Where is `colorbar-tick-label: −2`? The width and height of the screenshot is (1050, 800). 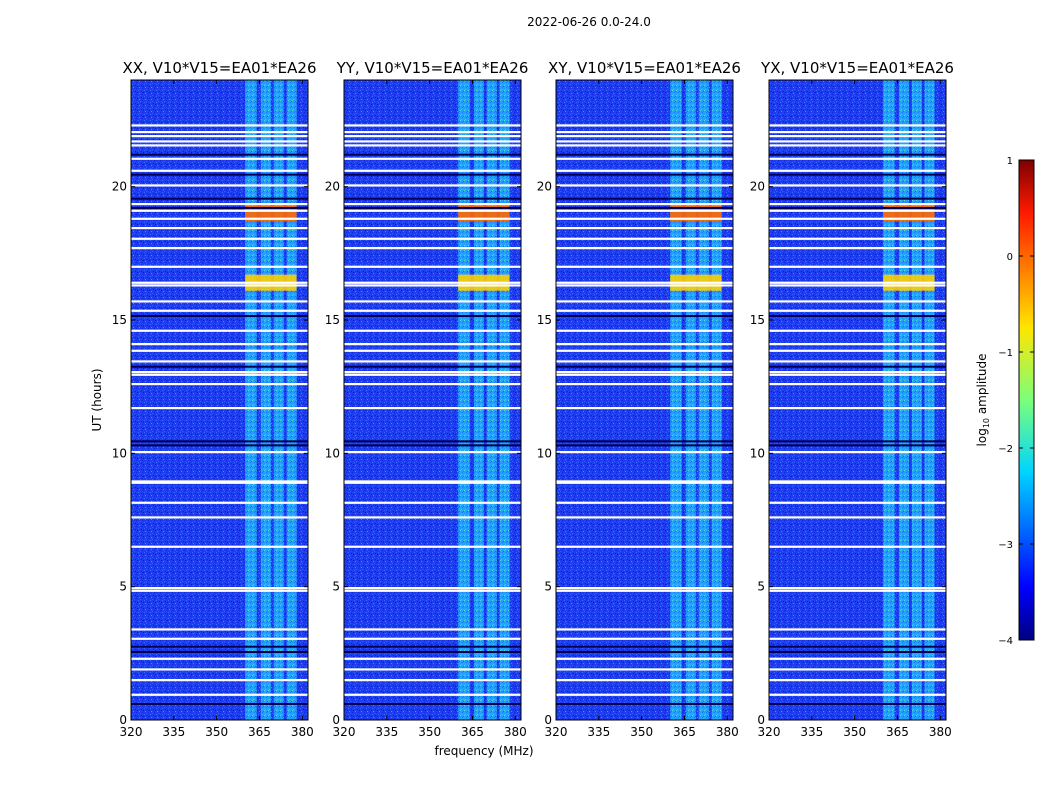 colorbar-tick-label: −2 is located at coordinates (1005, 449).